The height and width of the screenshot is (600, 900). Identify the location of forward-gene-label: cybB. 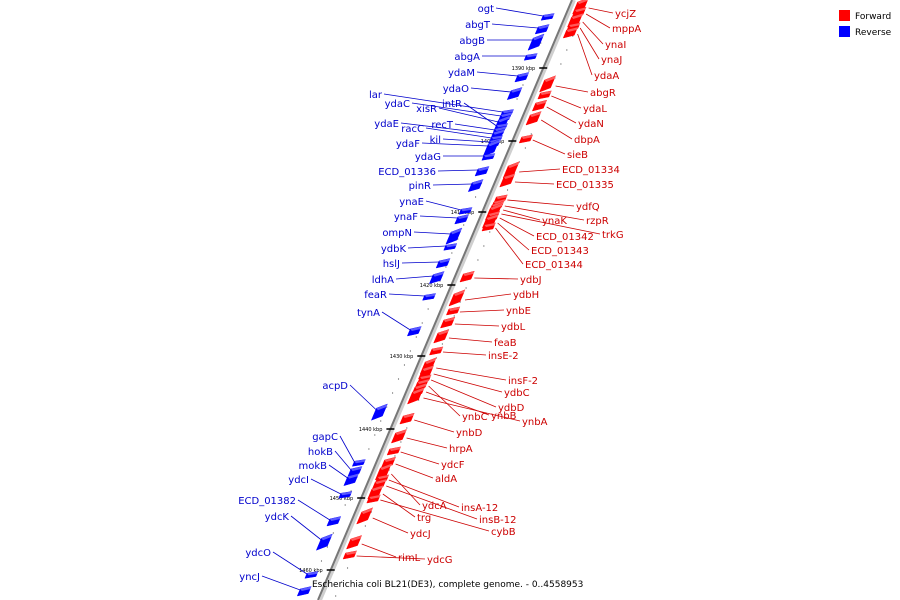
(503, 532).